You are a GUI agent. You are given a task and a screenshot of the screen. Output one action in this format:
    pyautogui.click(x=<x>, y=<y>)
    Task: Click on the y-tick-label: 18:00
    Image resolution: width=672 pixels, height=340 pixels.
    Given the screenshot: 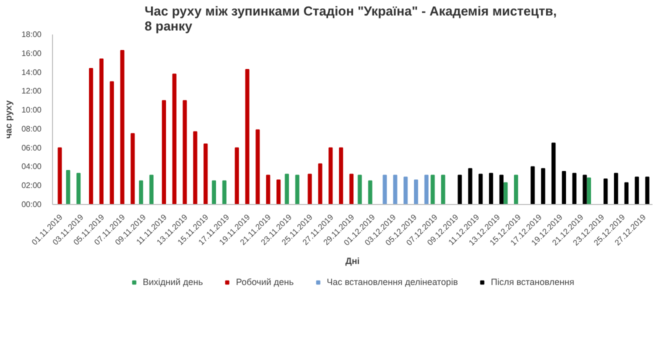 What is the action you would take?
    pyautogui.click(x=31, y=34)
    